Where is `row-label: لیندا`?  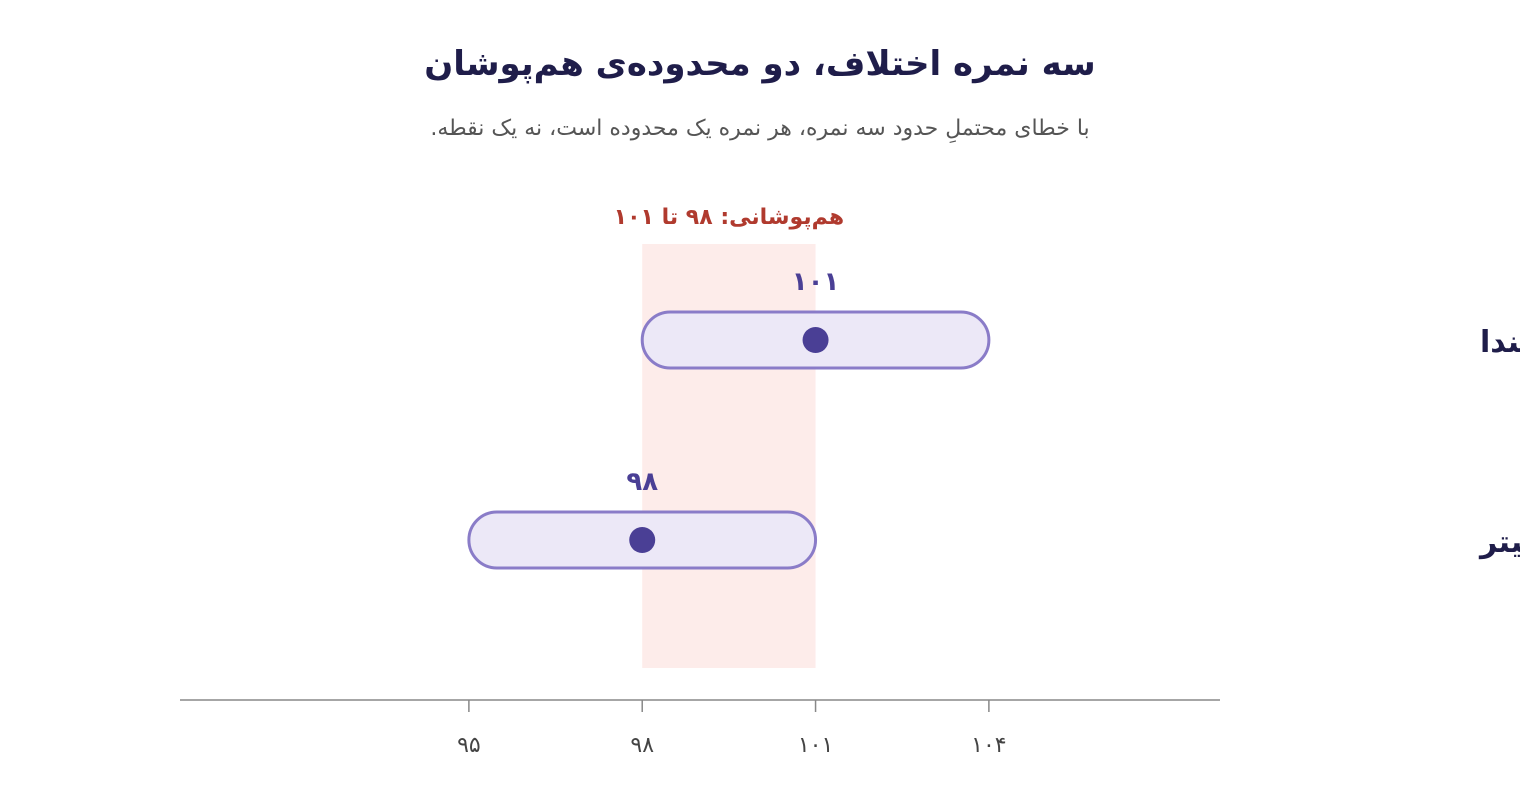 row-label: لیندا is located at coordinates (1500, 342).